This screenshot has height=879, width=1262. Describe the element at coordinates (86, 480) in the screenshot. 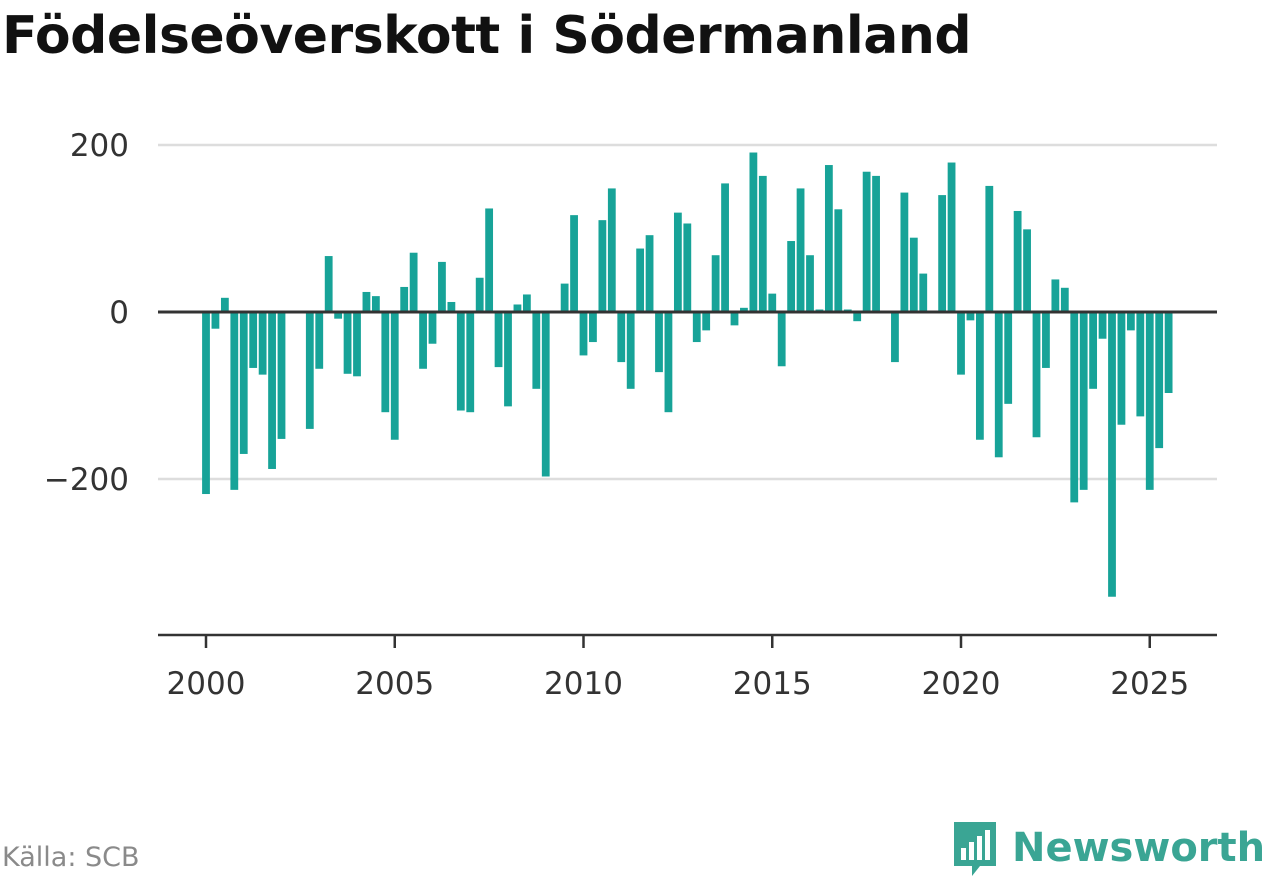

I see `y-tick-label: −200` at that location.